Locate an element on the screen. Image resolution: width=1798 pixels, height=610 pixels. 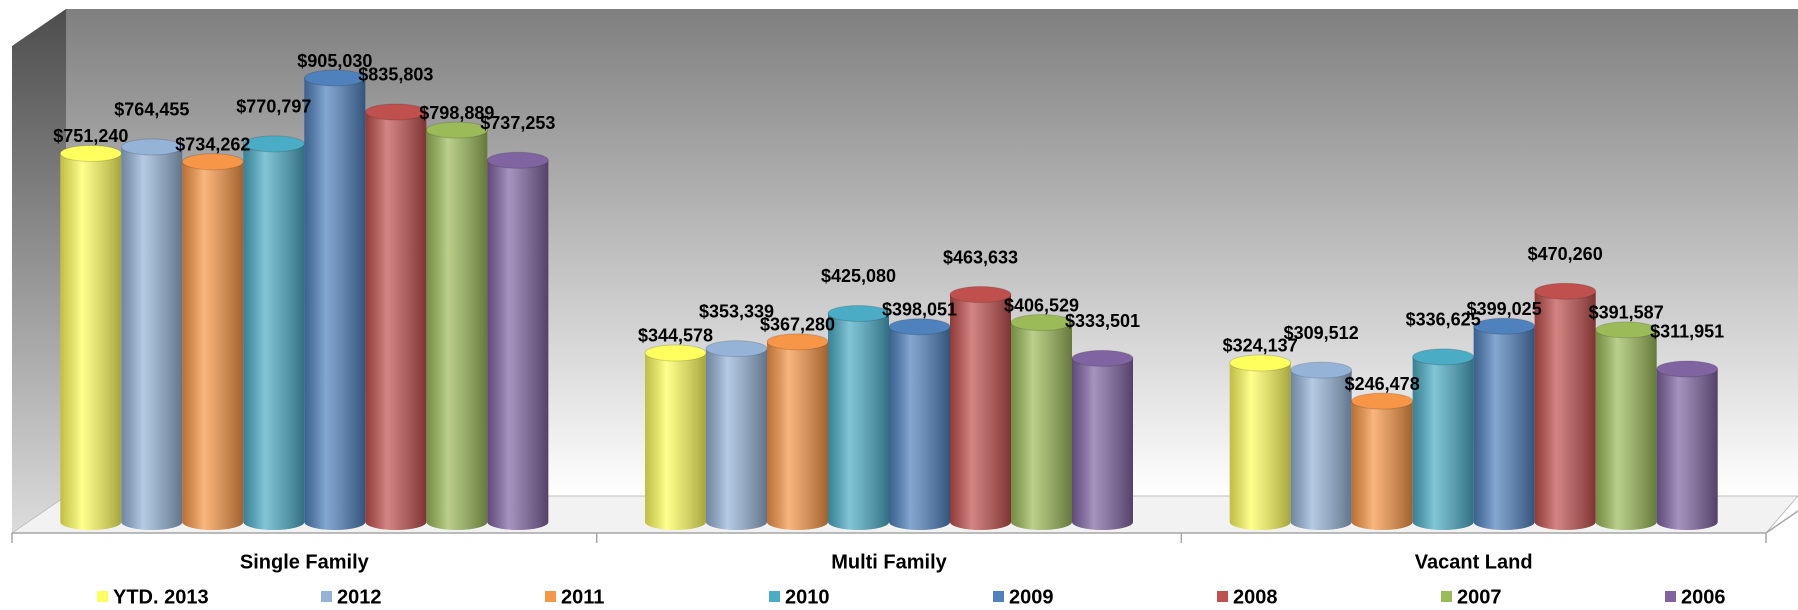
data-label: $399,025 is located at coordinates (1504, 309).